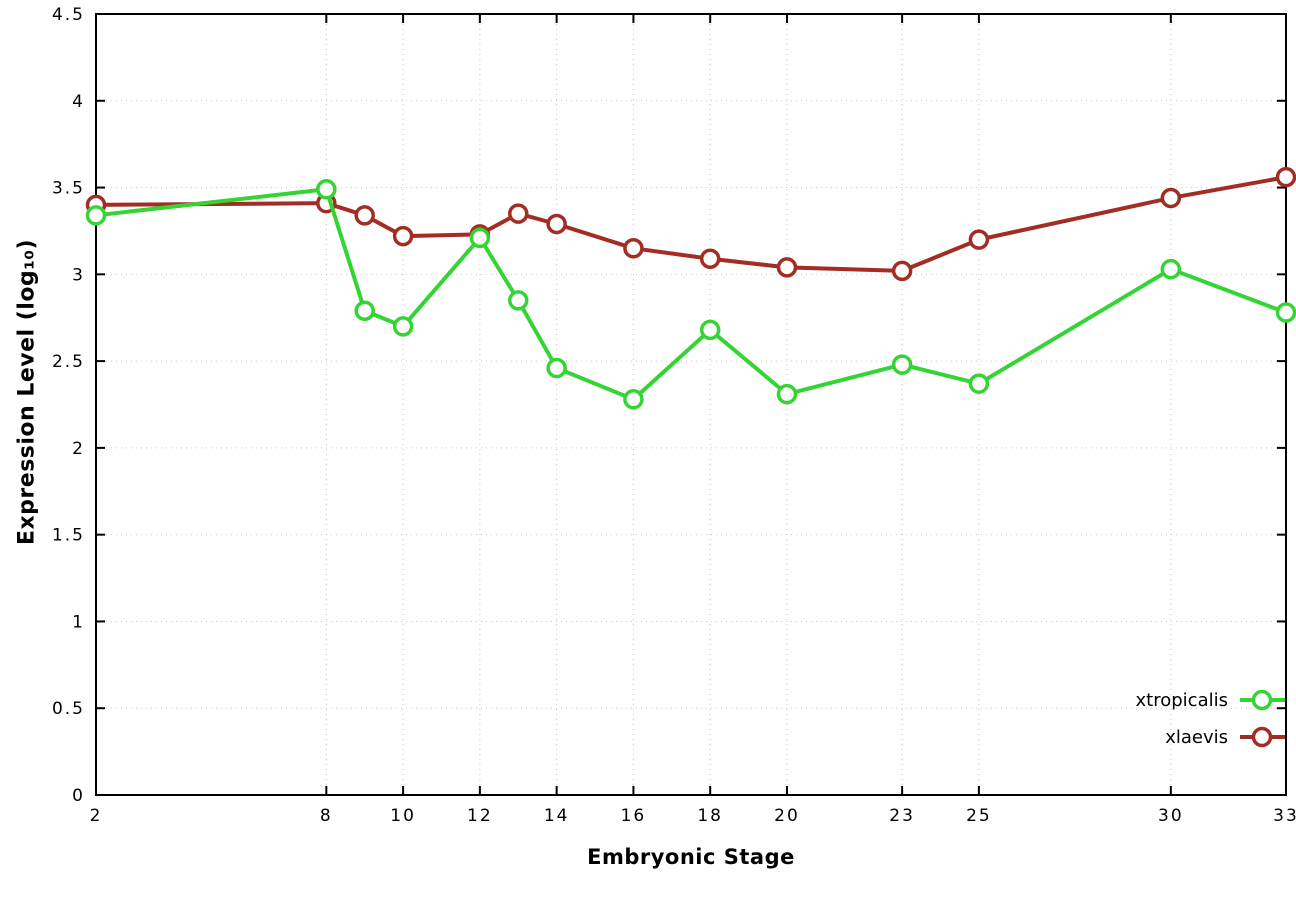 The height and width of the screenshot is (907, 1296). What do you see at coordinates (691, 857) in the screenshot?
I see `x-axis-label: Embryonic Stage` at bounding box center [691, 857].